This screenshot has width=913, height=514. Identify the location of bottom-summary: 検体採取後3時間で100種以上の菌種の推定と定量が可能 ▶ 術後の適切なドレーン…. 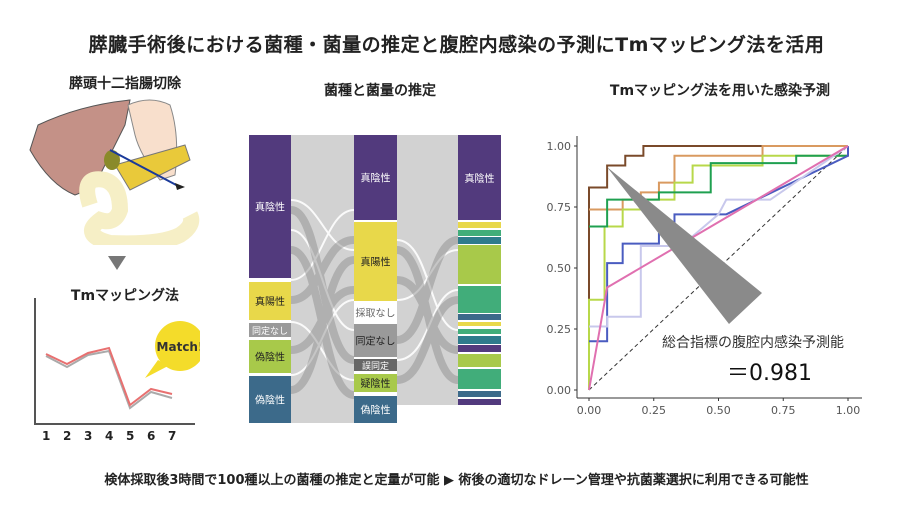
(456, 480).